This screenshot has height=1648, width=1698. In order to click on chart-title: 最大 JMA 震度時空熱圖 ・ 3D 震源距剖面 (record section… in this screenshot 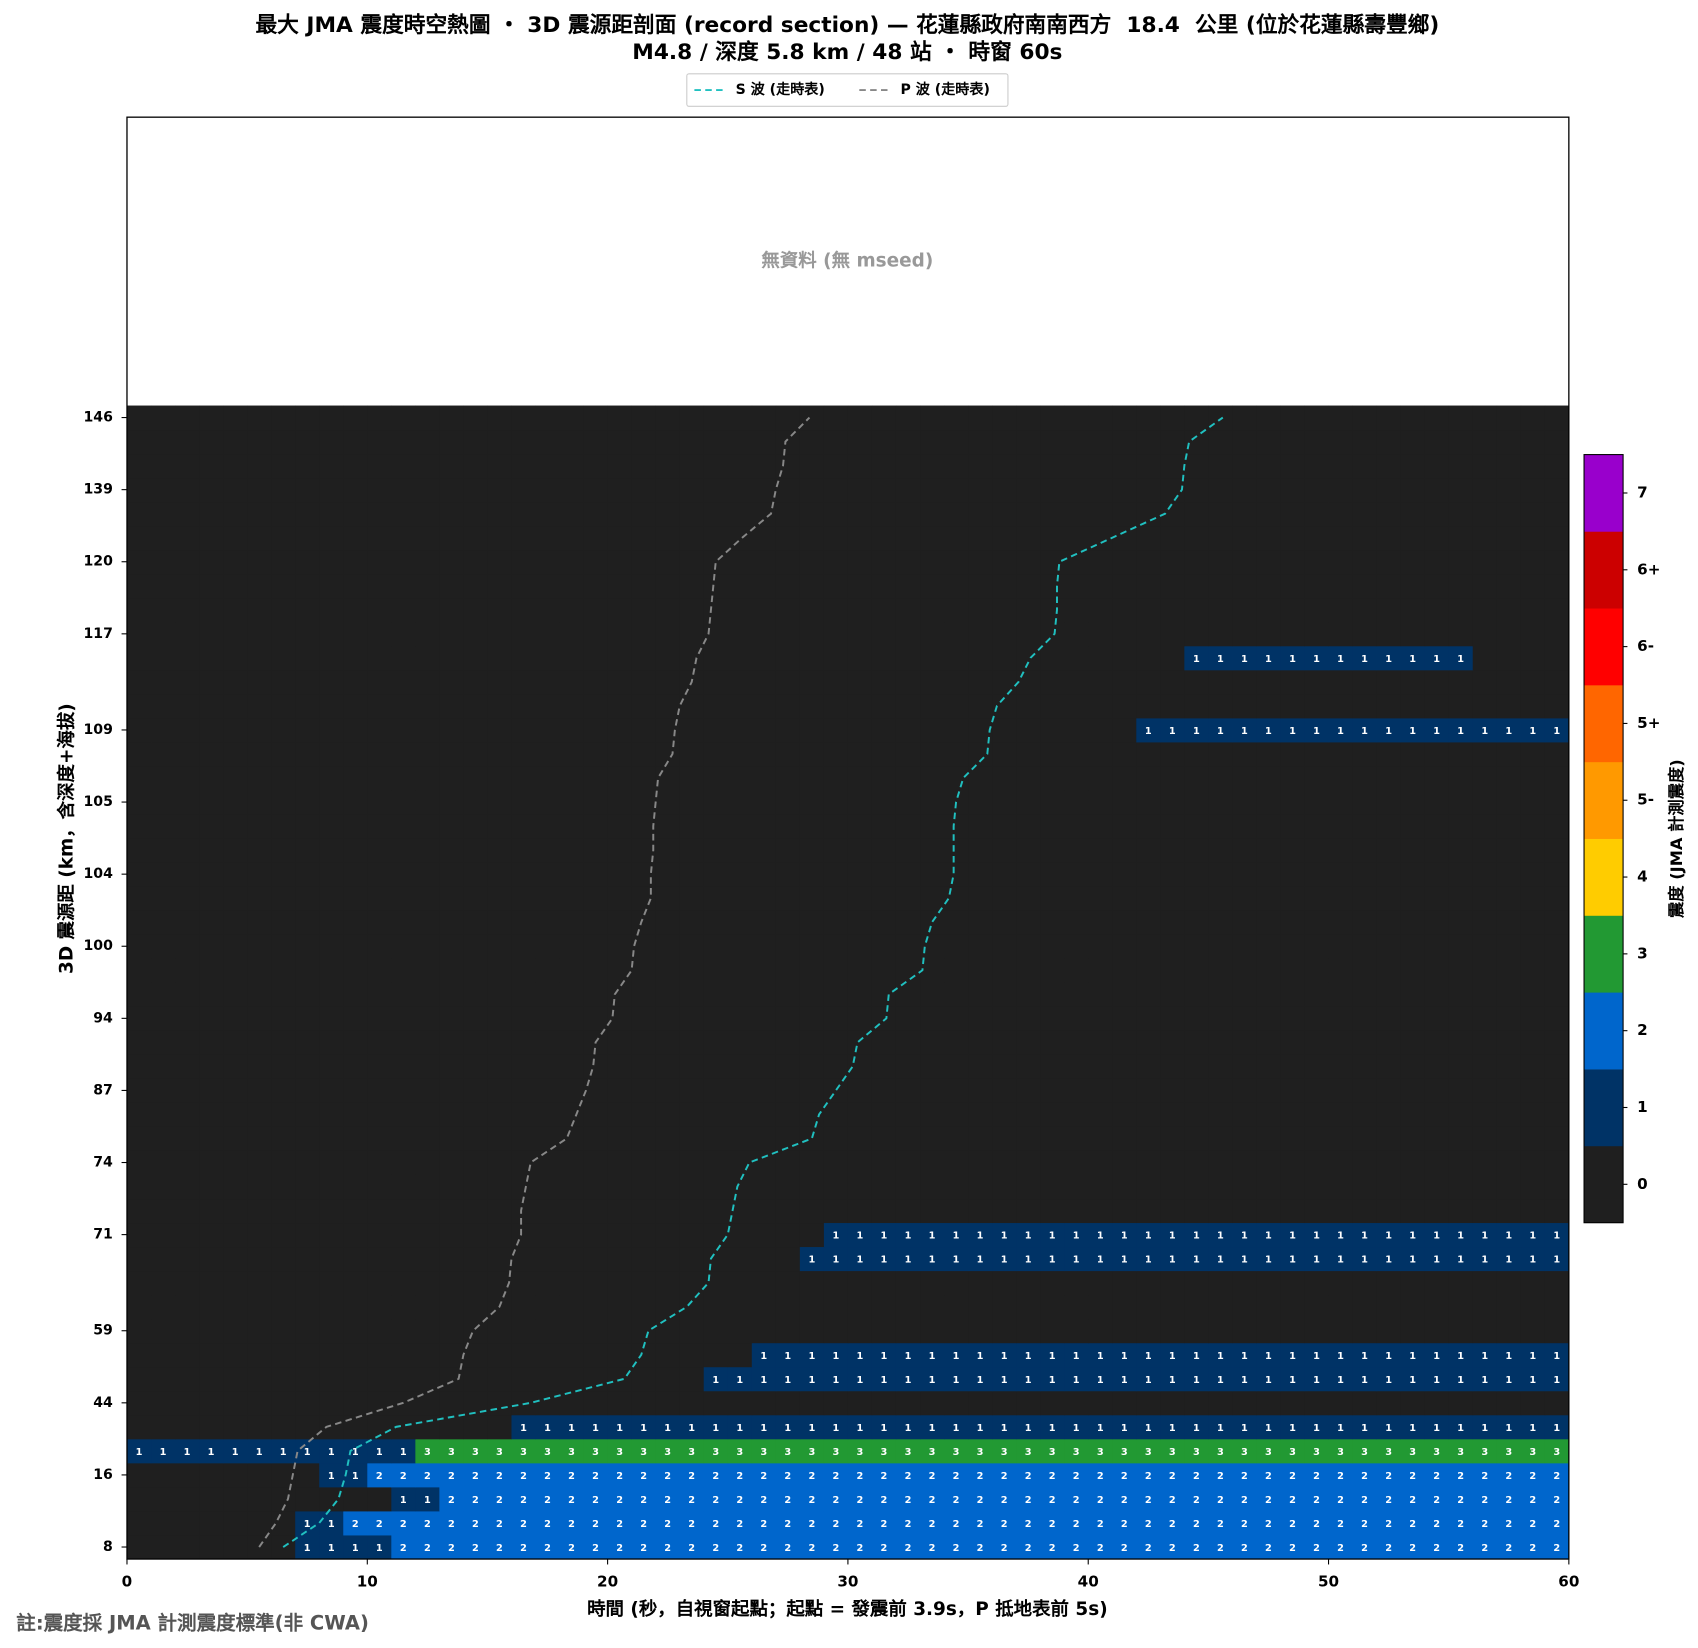, I will do `click(847, 25)`.